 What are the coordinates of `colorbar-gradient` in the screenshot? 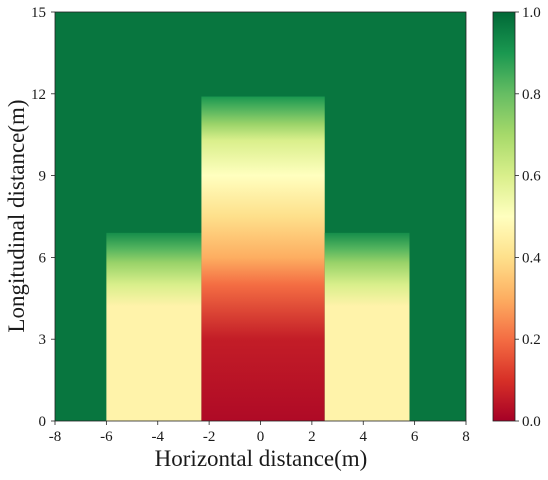 It's located at (504, 216).